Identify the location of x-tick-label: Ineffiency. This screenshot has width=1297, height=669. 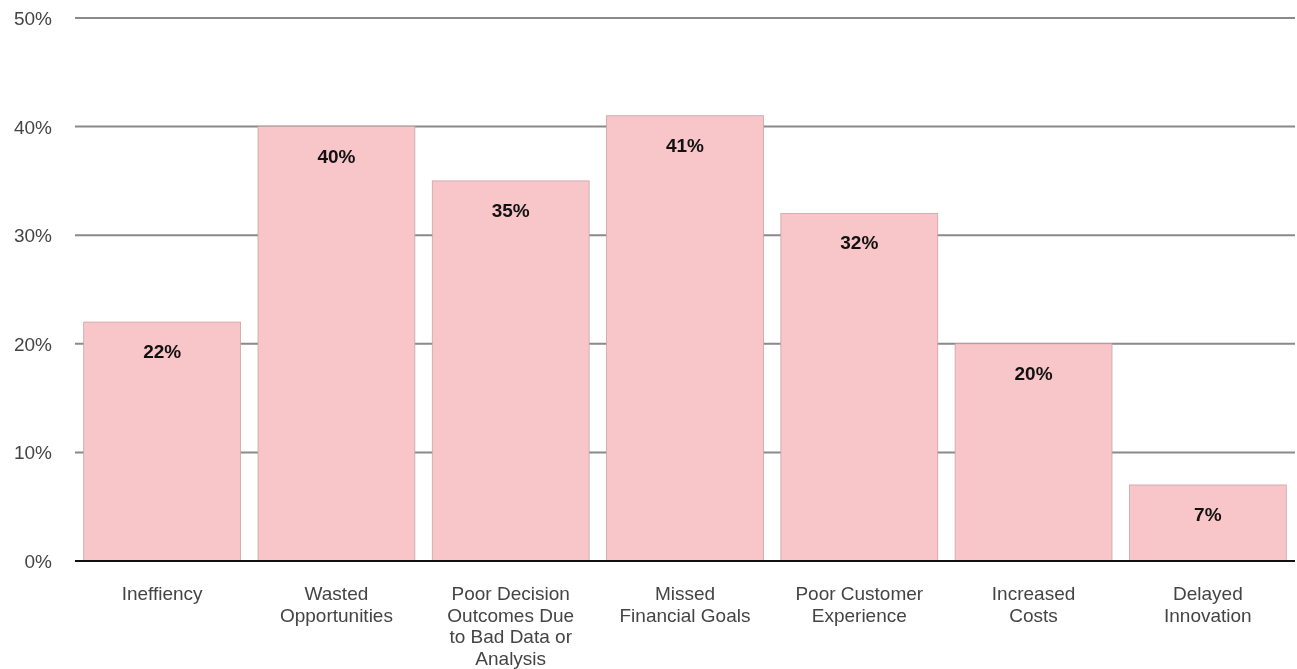
(162, 593).